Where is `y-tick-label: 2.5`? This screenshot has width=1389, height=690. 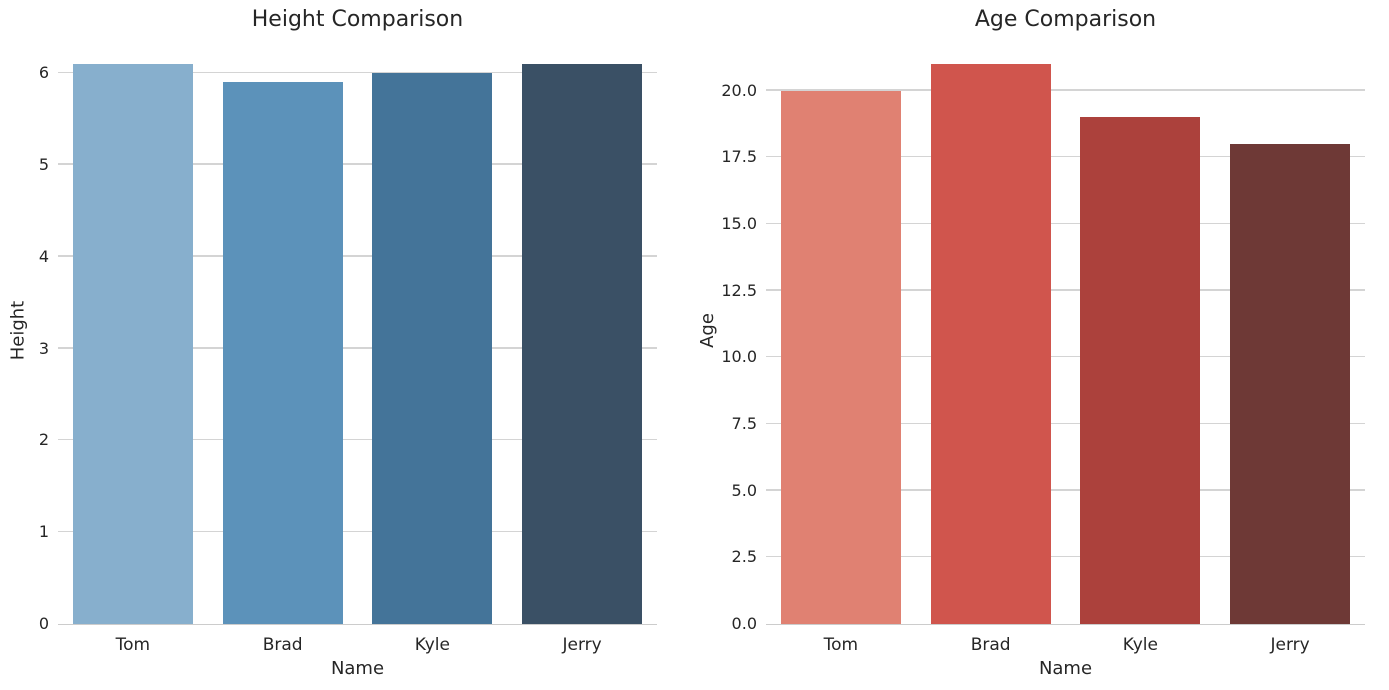 y-tick-label: 2.5 is located at coordinates (744, 557).